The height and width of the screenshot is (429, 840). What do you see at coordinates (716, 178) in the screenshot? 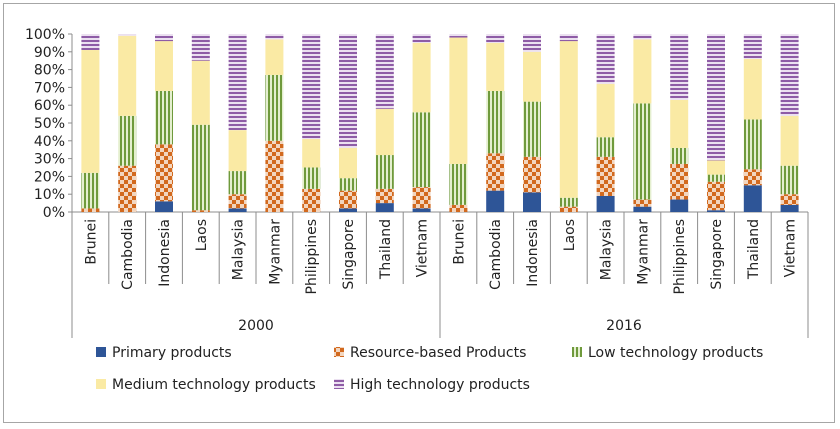
I see `bar-low-technology-products-2016-singapore` at bounding box center [716, 178].